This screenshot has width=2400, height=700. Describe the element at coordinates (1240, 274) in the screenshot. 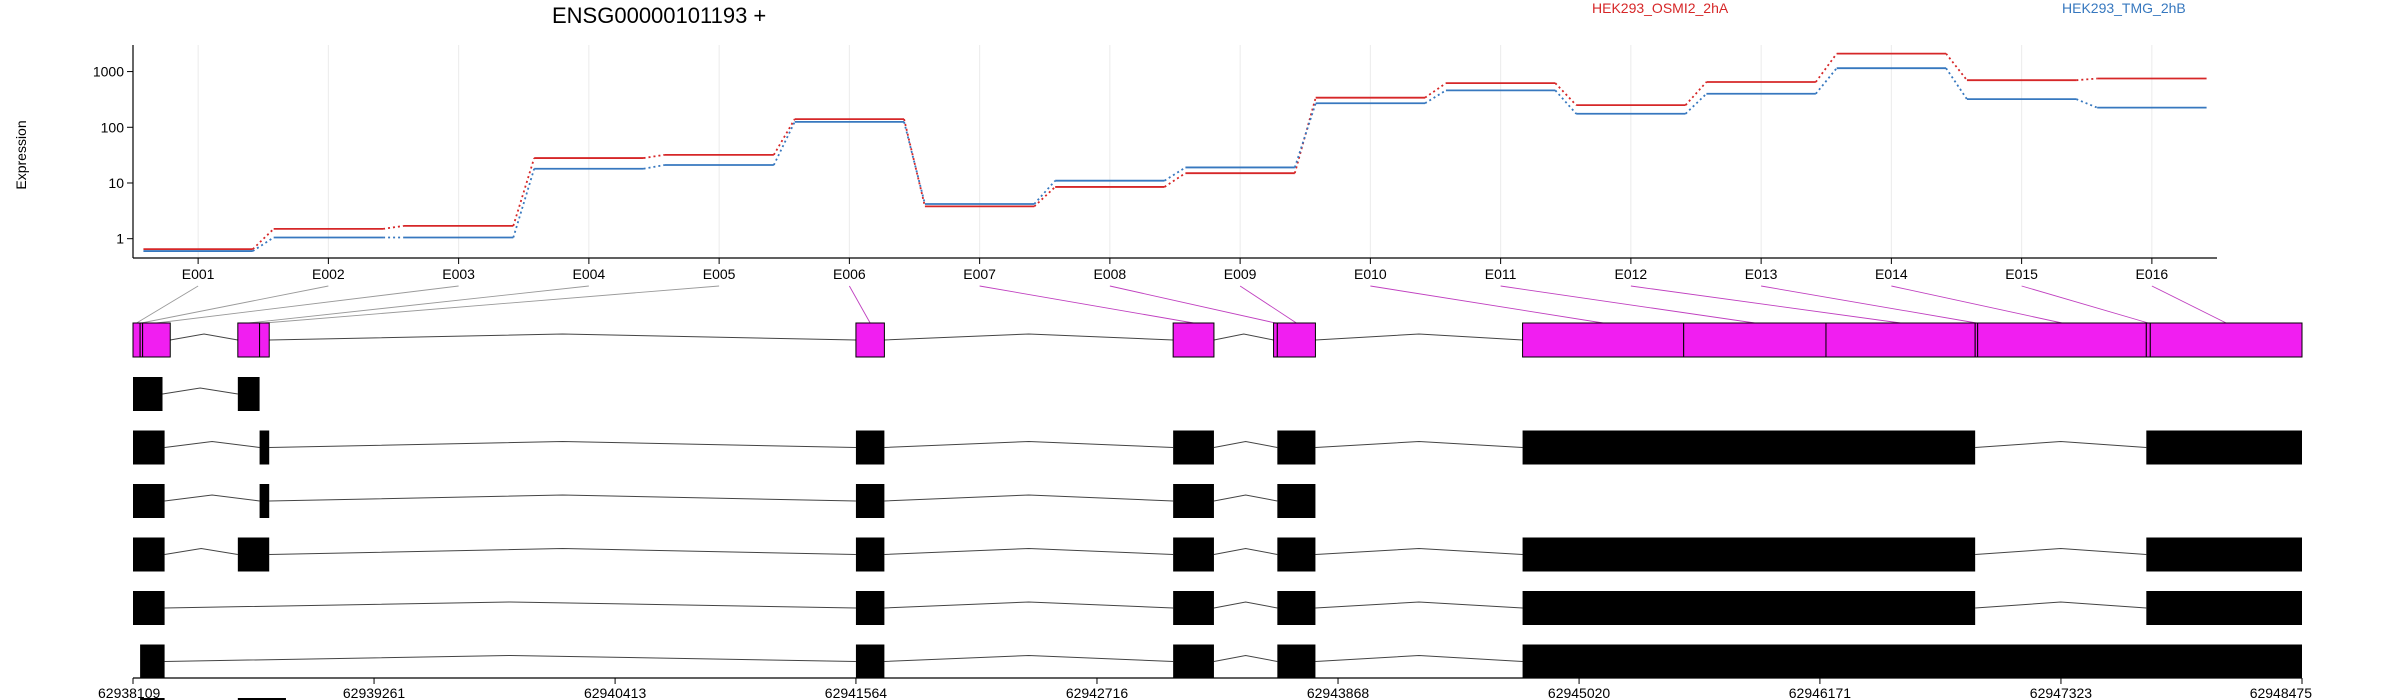

I see `x-tick-label-e009: E009` at that location.